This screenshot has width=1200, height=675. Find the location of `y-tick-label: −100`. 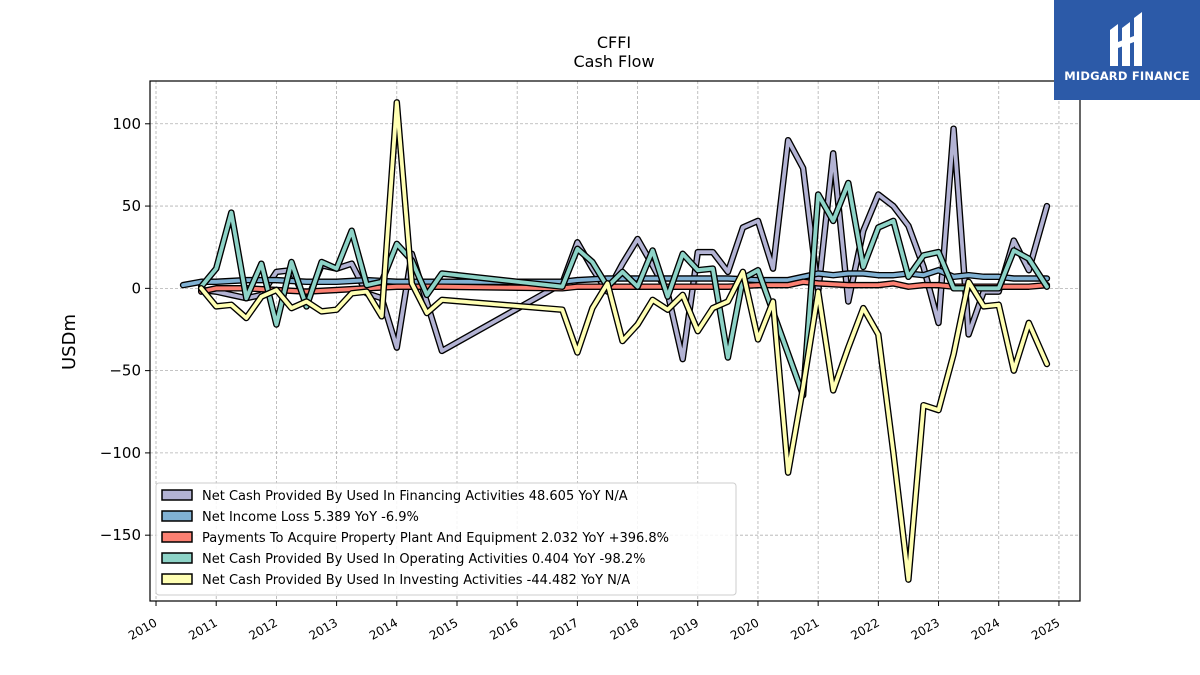

y-tick-label: −100 is located at coordinates (120, 453).